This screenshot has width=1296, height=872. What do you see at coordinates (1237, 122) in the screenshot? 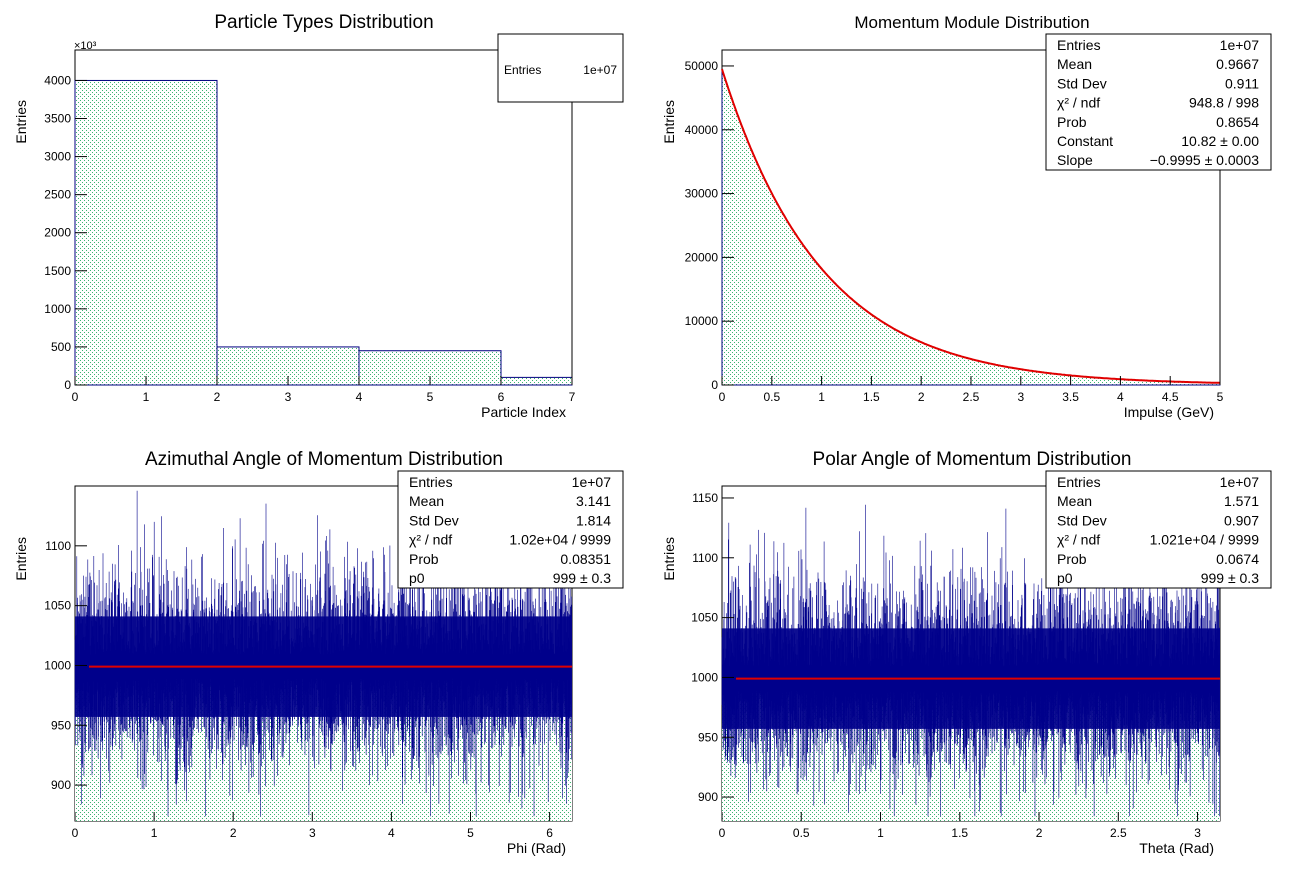
I see `stats-value: 0.8654` at bounding box center [1237, 122].